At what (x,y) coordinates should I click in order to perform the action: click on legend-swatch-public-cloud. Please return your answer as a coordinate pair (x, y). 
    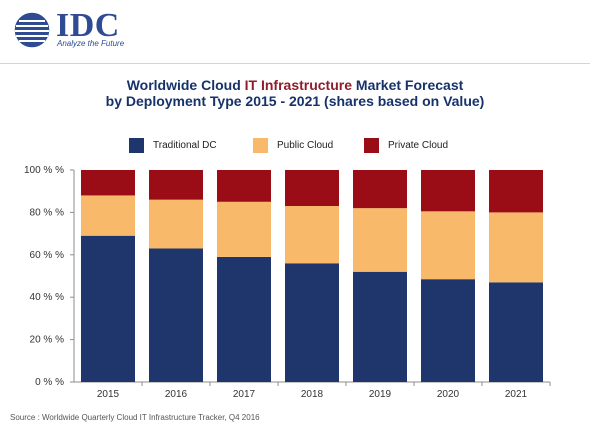
    Looking at the image, I should click on (260, 145).